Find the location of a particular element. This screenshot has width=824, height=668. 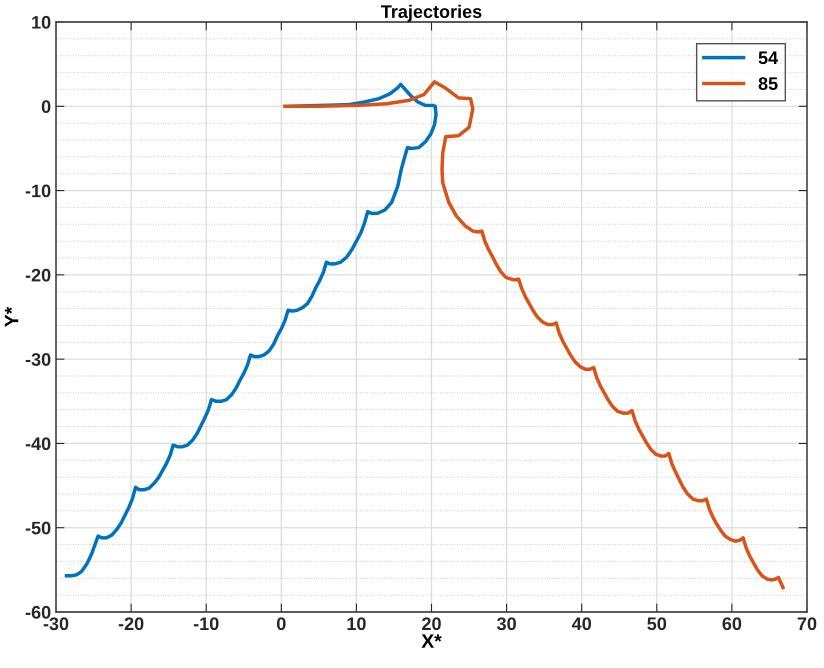

y-tick-label: 0 is located at coordinates (46, 107).